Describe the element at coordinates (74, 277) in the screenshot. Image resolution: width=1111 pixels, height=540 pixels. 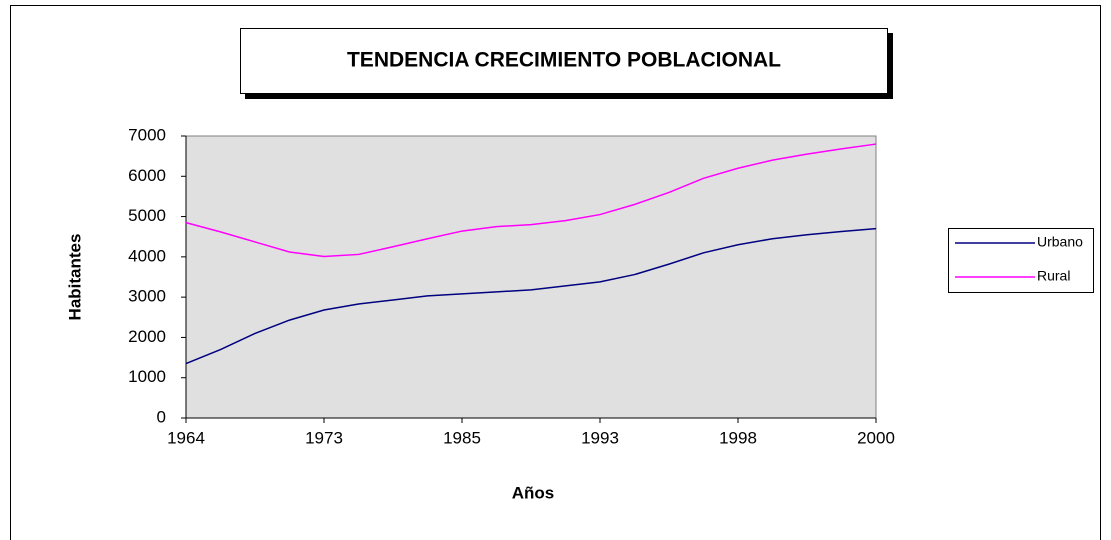
I see `y-axis-label: Habitantes` at that location.